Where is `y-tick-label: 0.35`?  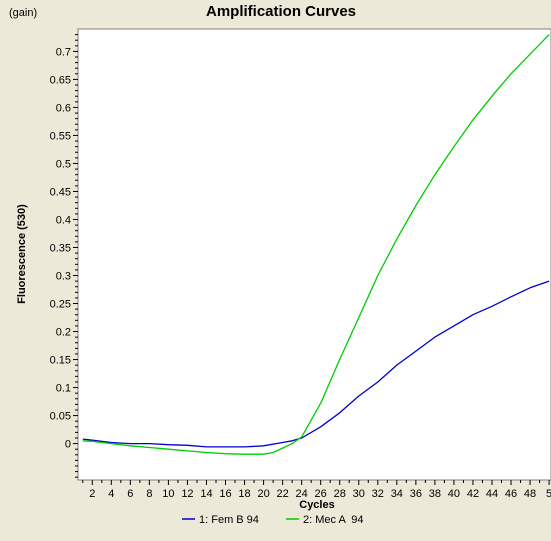
y-tick-label: 0.35 is located at coordinates (60, 248).